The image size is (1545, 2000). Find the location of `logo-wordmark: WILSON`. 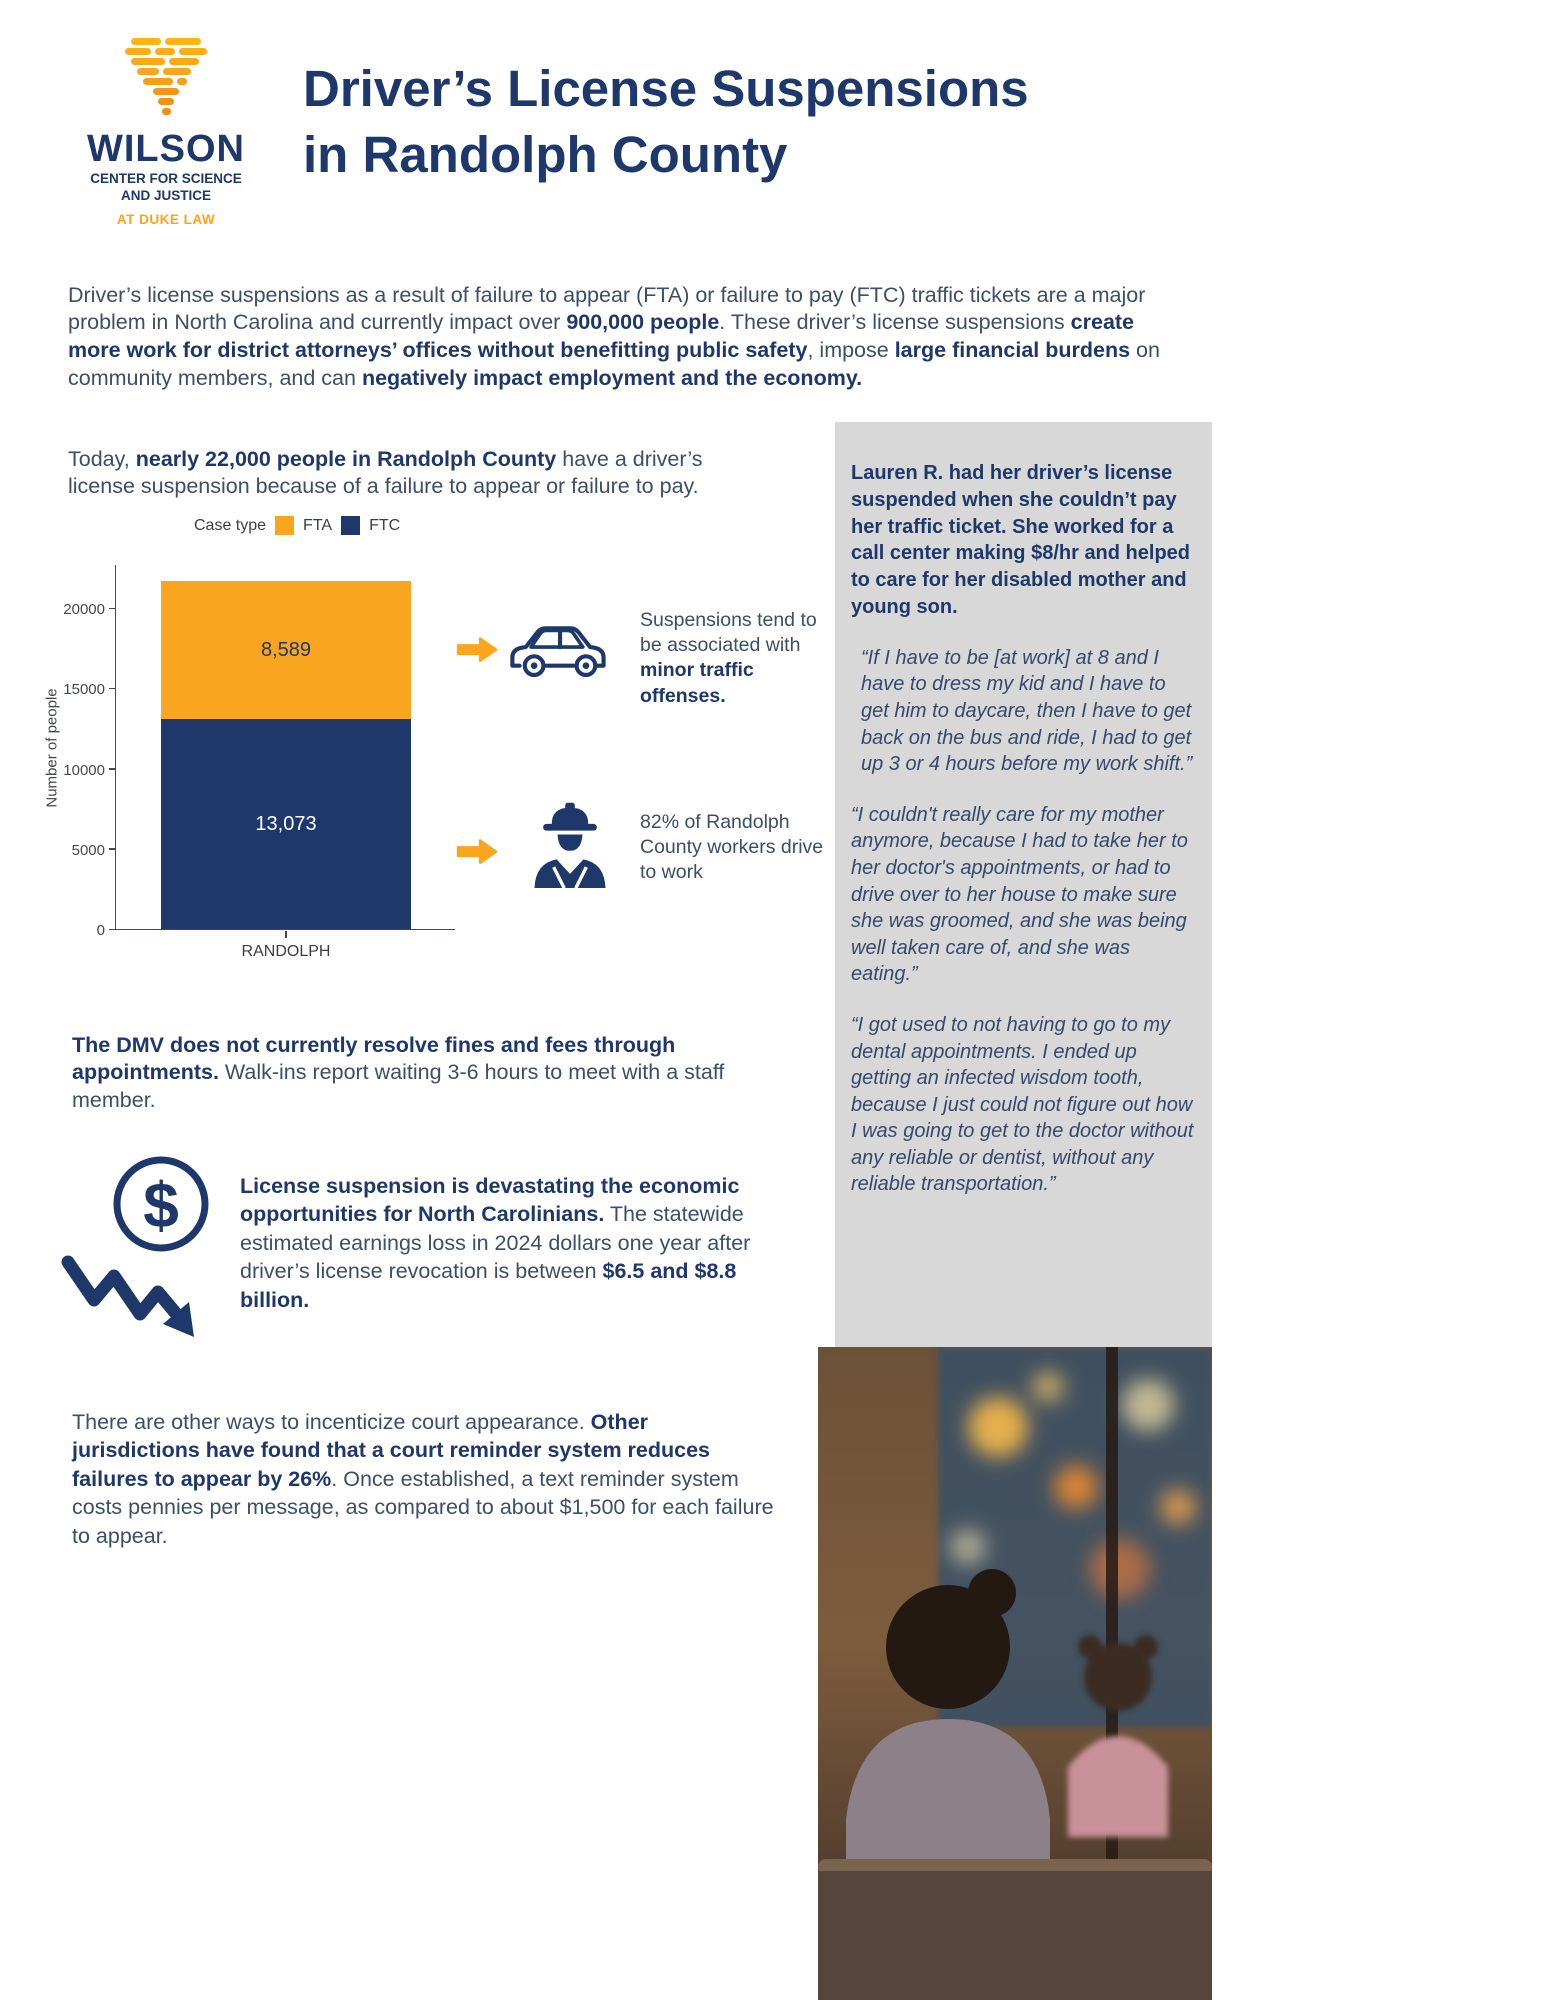

logo-wordmark: WILSON is located at coordinates (166, 149).